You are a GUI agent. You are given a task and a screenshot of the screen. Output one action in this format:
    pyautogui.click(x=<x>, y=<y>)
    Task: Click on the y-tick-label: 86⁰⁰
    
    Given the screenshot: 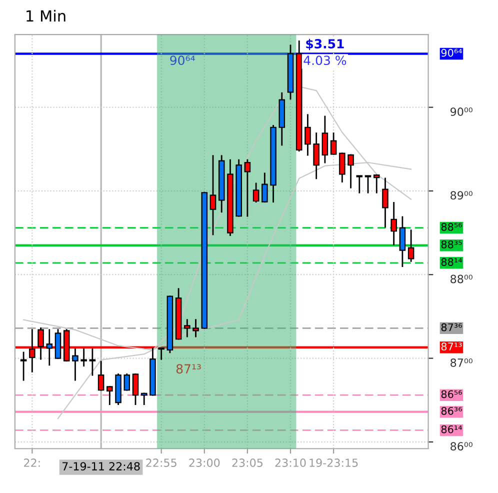 What is the action you would take?
    pyautogui.click(x=461, y=446)
    